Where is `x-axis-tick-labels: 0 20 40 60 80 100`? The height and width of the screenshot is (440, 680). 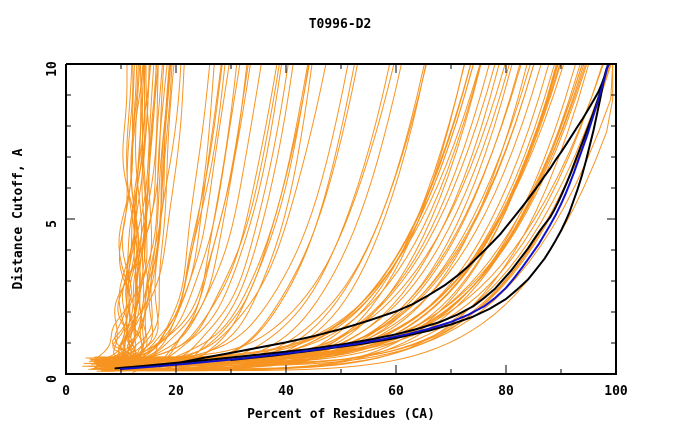
x-axis-tick-labels: 0 20 40 60 80 100 is located at coordinates (345, 391).